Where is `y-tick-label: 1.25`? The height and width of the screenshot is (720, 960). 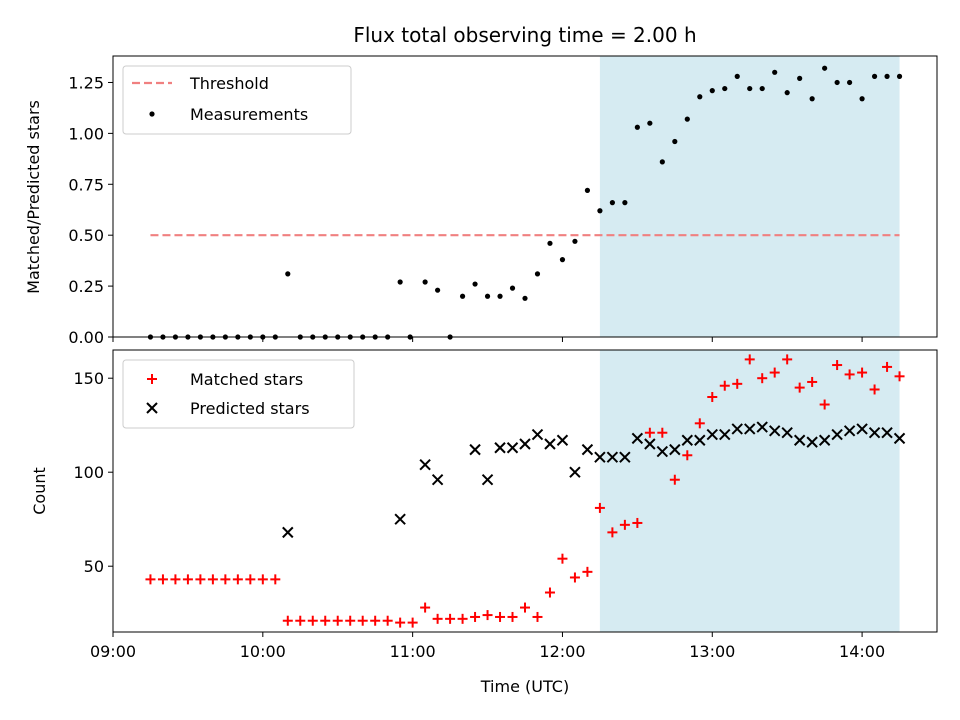
y-tick-label: 1.25 is located at coordinates (86, 82).